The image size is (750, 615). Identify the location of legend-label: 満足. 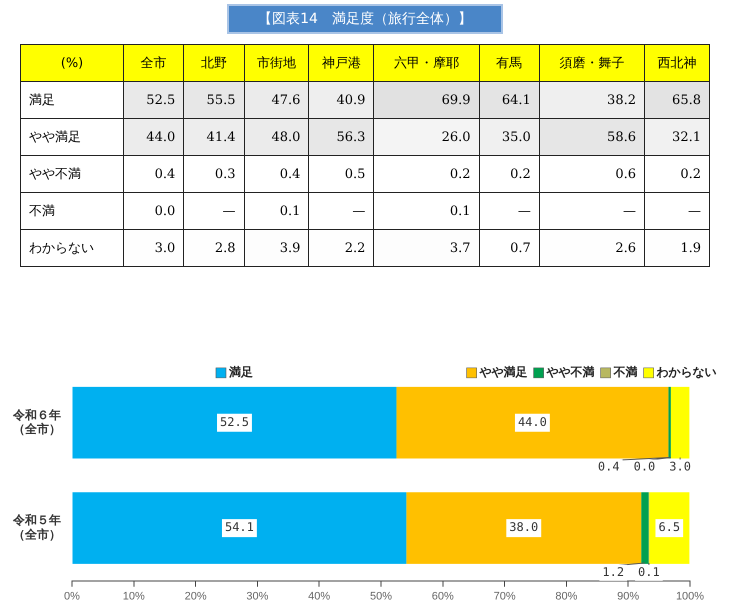
(240, 371).